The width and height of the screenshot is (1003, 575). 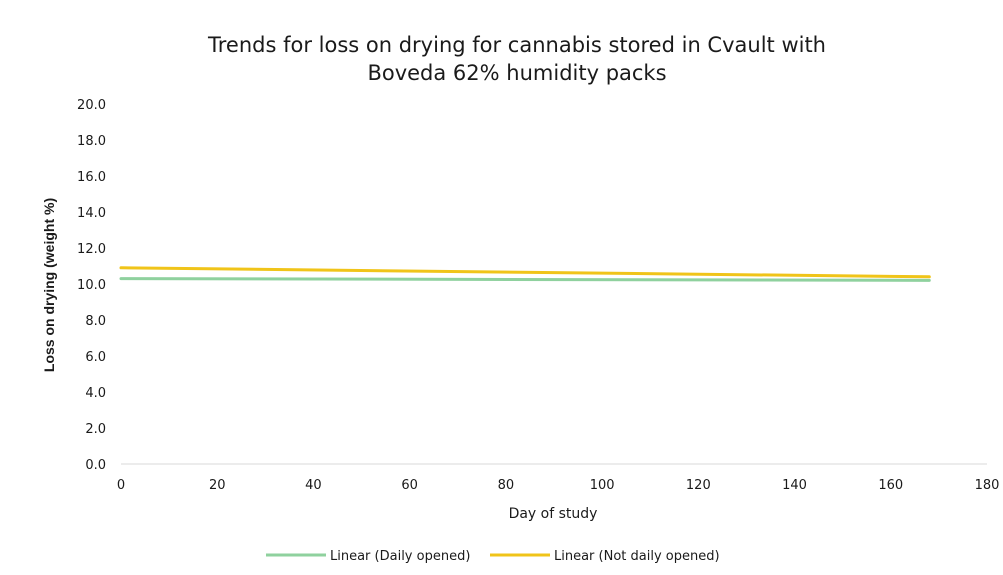 What do you see at coordinates (506, 485) in the screenshot?
I see `x-tick-label: 80` at bounding box center [506, 485].